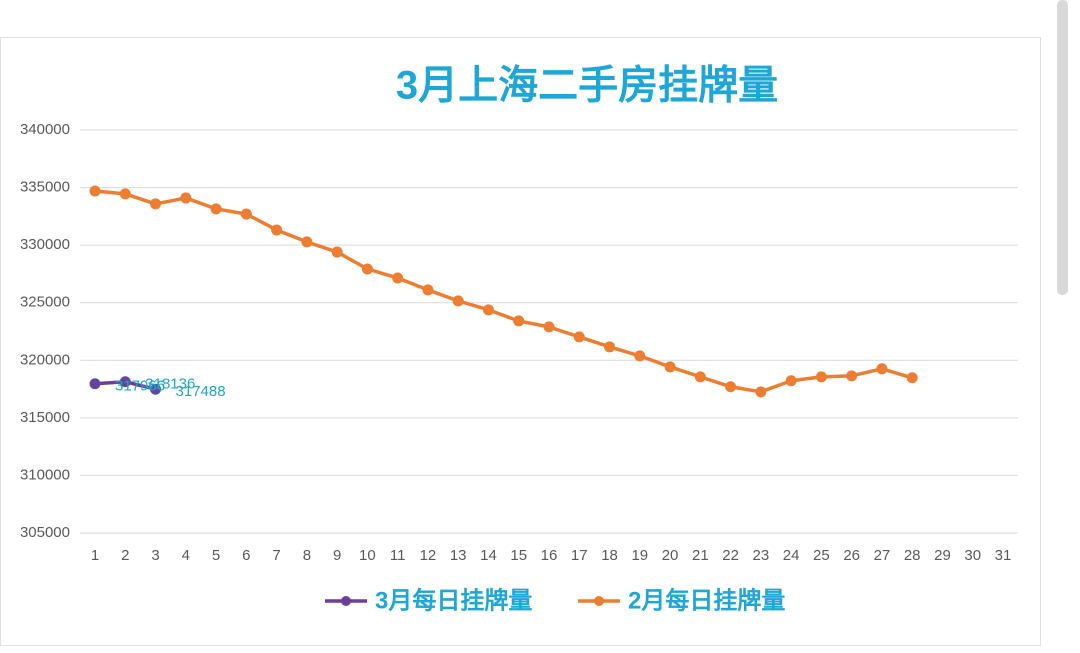  I want to click on legend-label: 2月每日挂牌量, so click(706, 600).